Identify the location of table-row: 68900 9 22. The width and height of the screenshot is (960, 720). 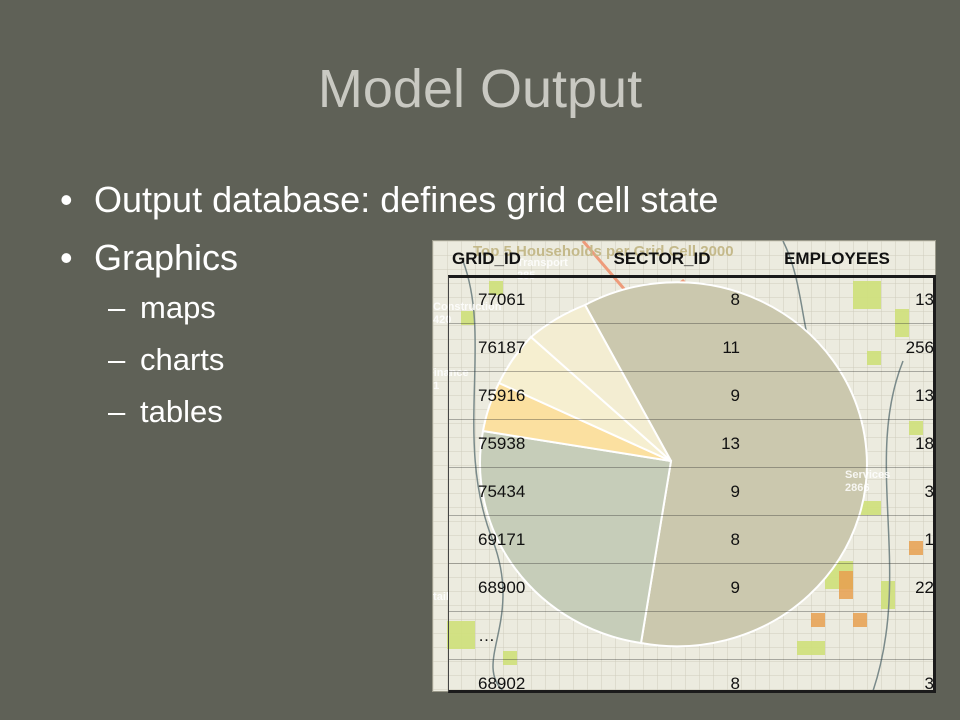
(691, 587).